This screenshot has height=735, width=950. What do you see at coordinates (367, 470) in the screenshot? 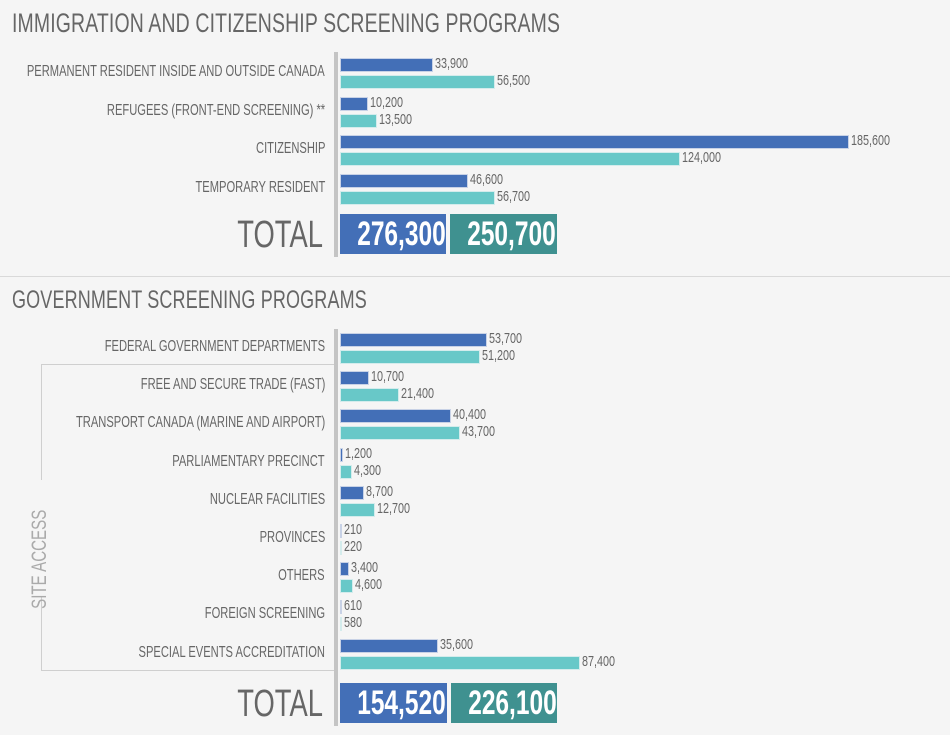
I see `data-label-series-2: 4,300` at bounding box center [367, 470].